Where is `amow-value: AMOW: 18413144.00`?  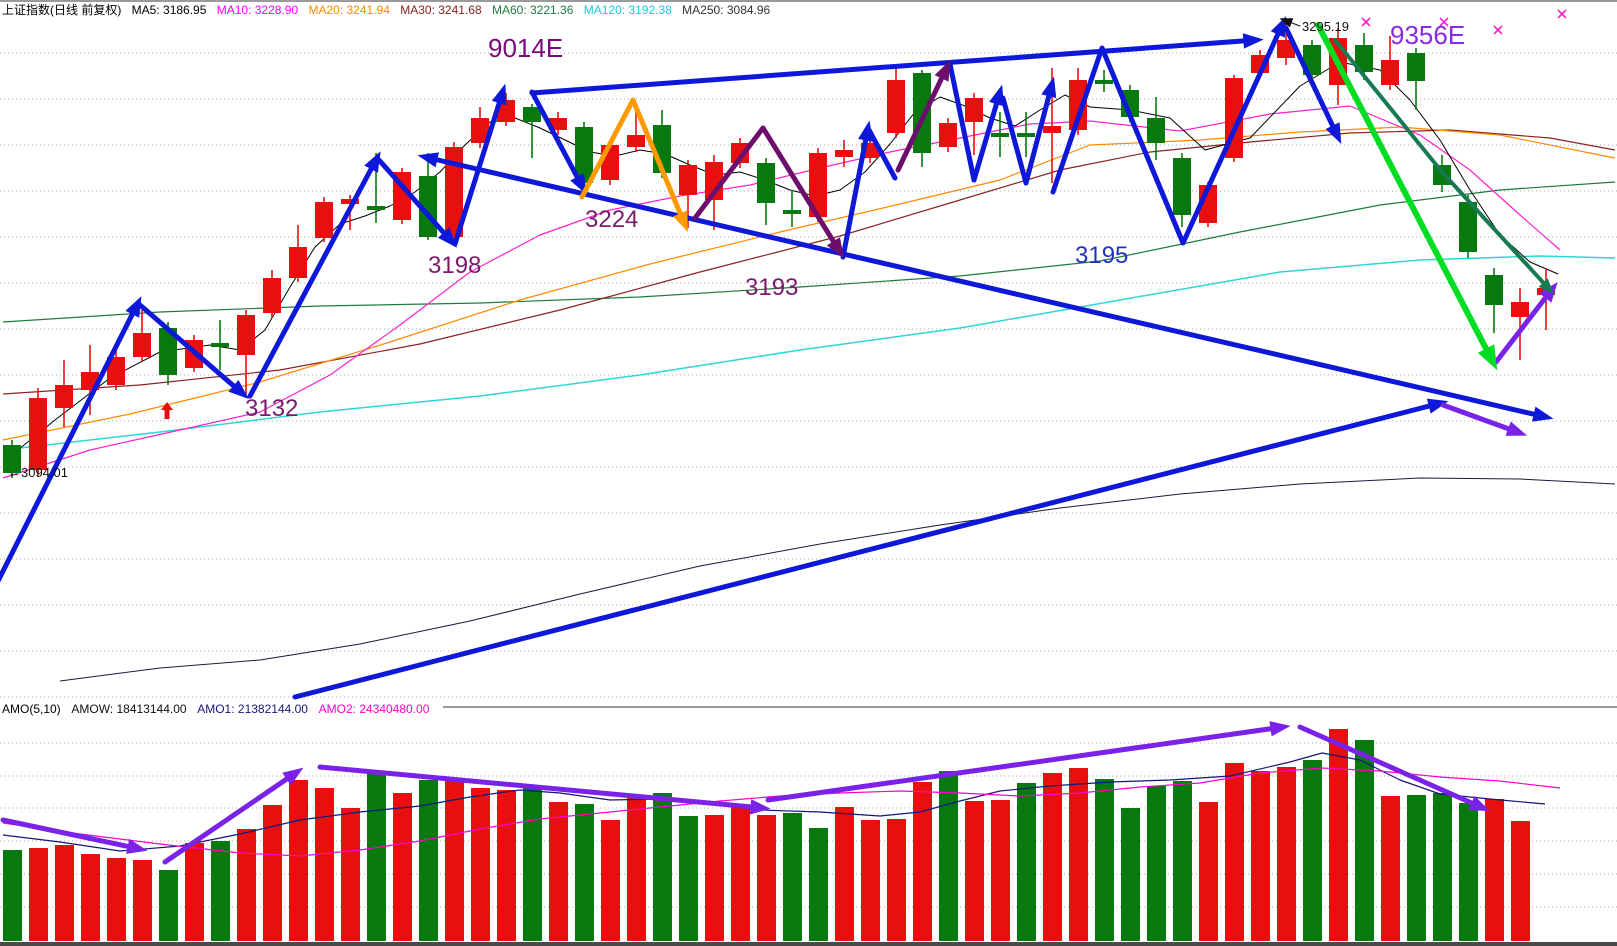
amow-value: AMOW: 18413144.00 is located at coordinates (129, 709).